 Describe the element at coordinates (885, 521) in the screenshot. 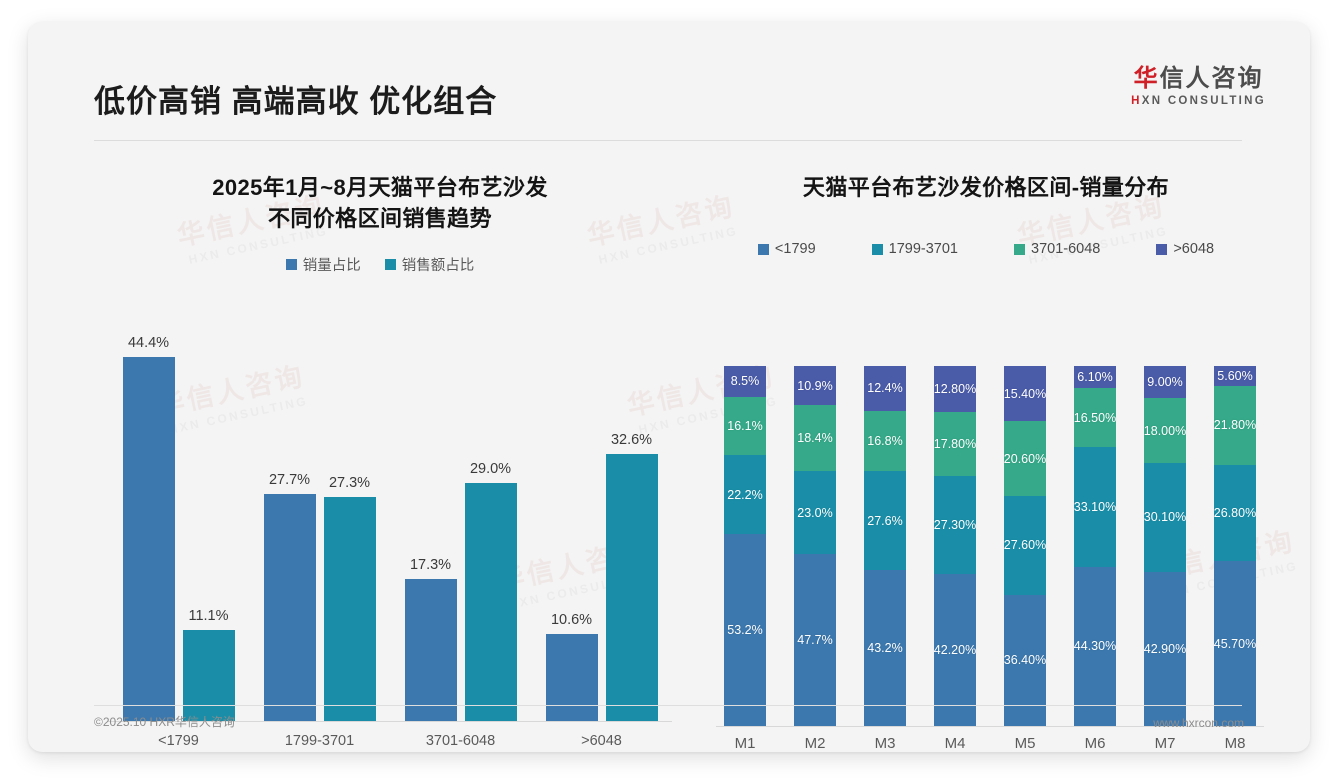

I see `stack-segment: 27.6%` at that location.